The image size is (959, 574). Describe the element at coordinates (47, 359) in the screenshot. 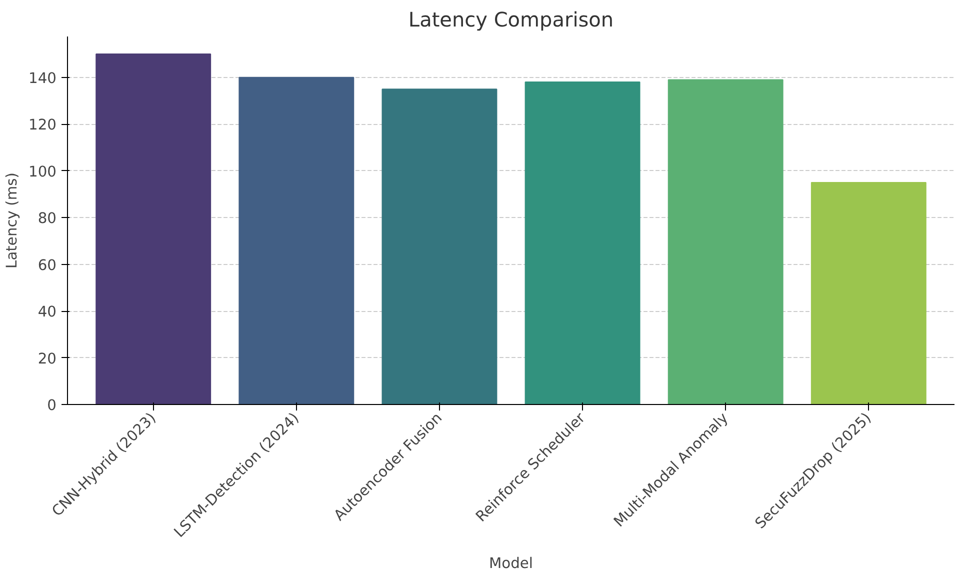

I see `y-tick-label: 20` at that location.